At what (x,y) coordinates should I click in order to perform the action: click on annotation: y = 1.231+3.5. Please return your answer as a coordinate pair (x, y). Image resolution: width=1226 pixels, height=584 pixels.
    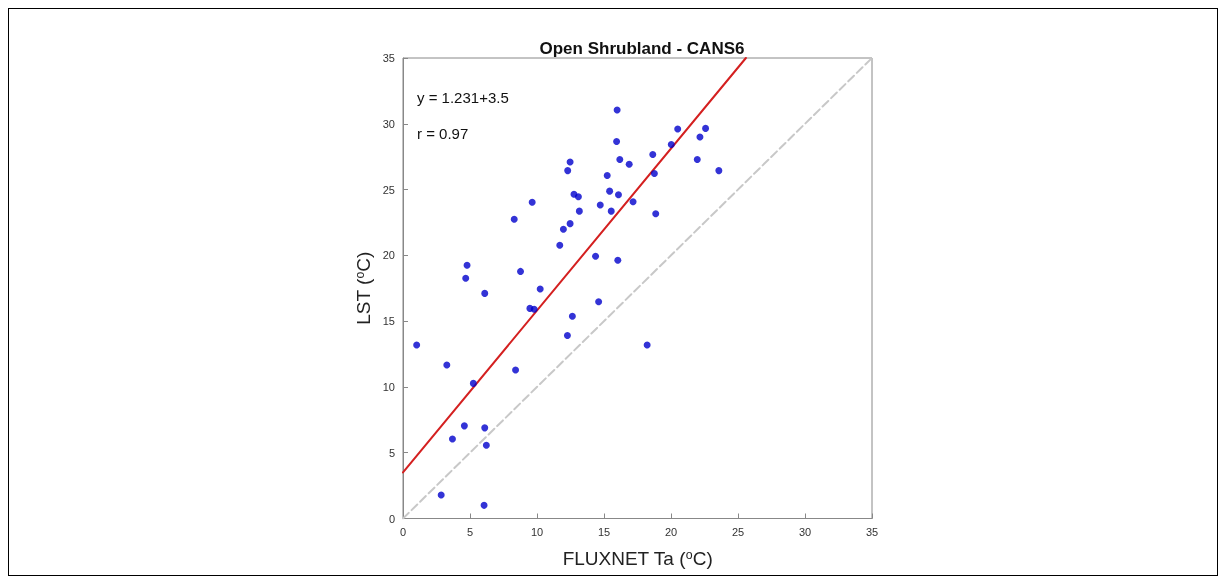
    Looking at the image, I should click on (463, 97).